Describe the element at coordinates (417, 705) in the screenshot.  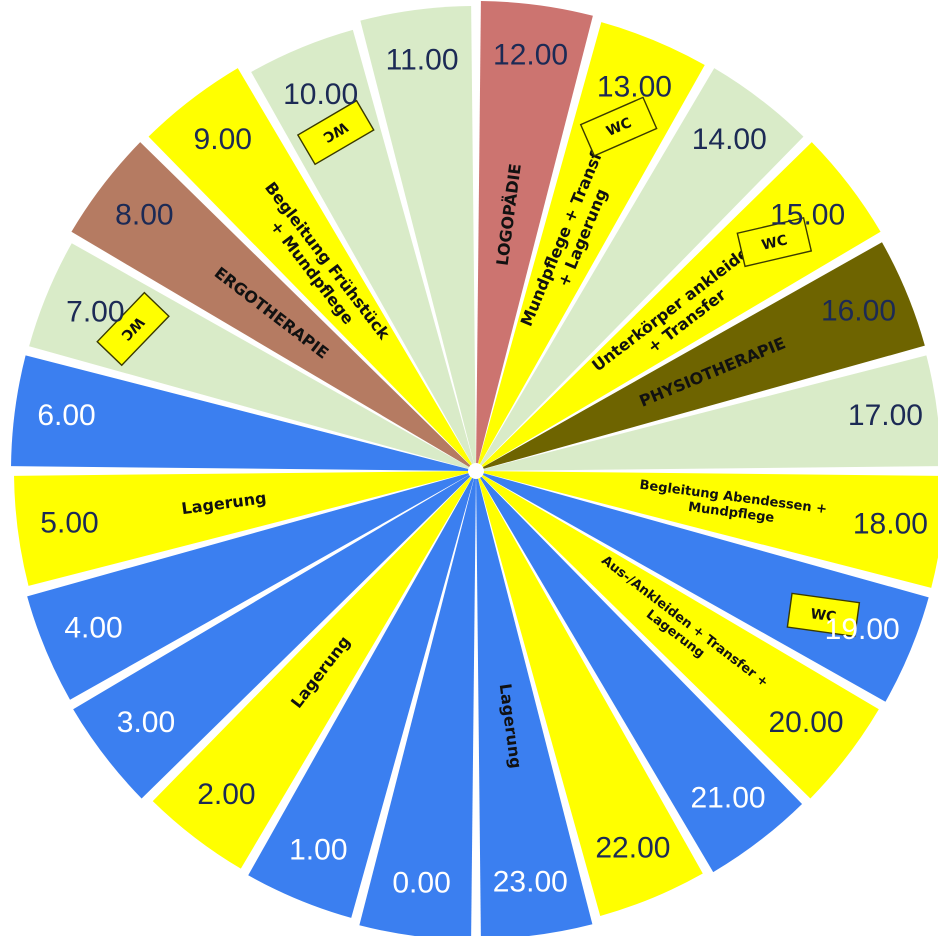
I see `sector-0.00` at that location.